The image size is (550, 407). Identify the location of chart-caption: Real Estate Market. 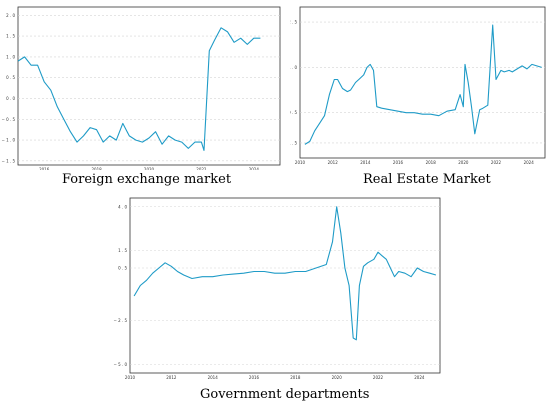
(427, 179).